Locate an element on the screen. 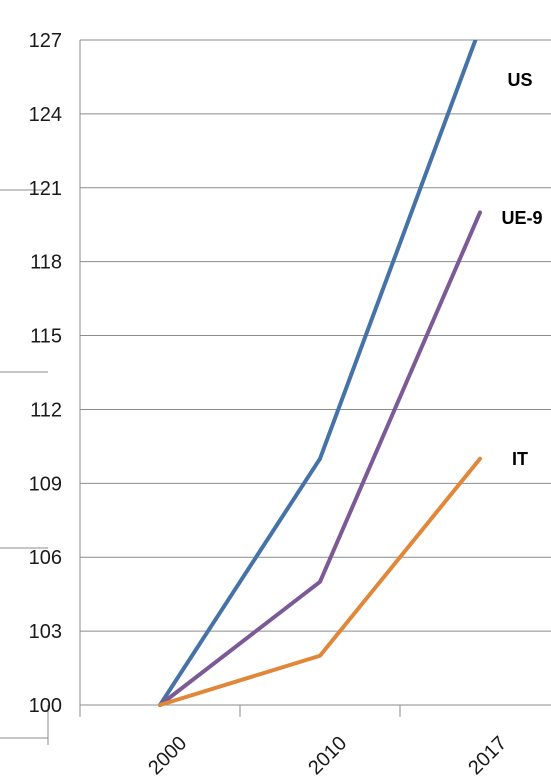 The width and height of the screenshot is (551, 779). y-tick-label: 118 is located at coordinates (46, 263).